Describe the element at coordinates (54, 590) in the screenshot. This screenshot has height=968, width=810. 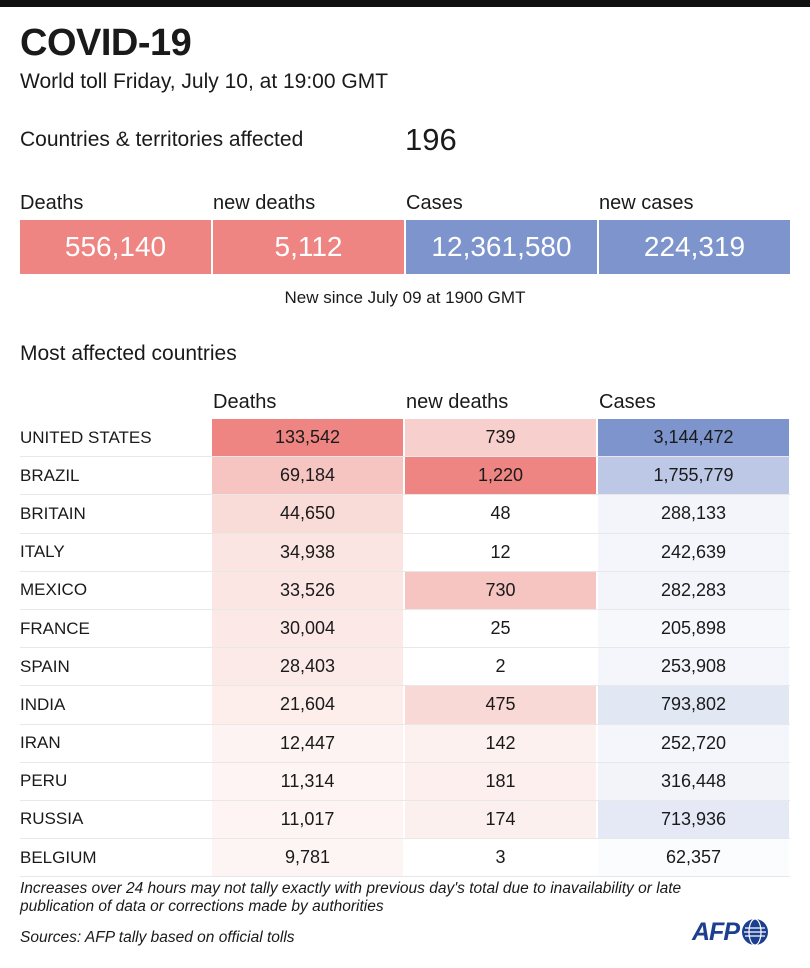
I see `country-name: MEXICO` at that location.